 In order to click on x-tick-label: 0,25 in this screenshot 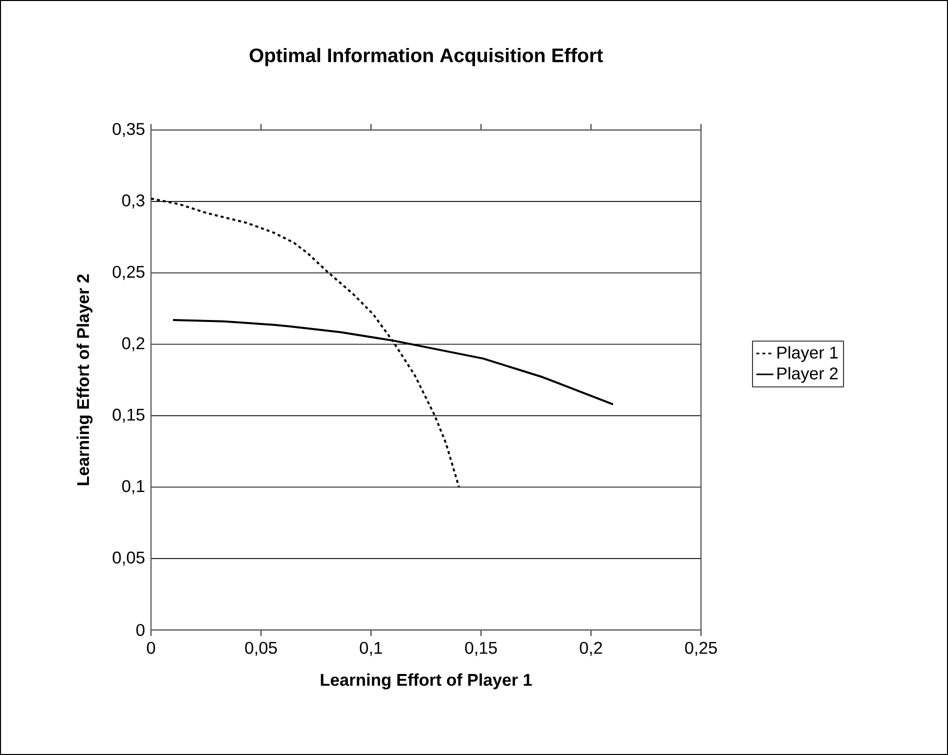, I will do `click(701, 649)`.